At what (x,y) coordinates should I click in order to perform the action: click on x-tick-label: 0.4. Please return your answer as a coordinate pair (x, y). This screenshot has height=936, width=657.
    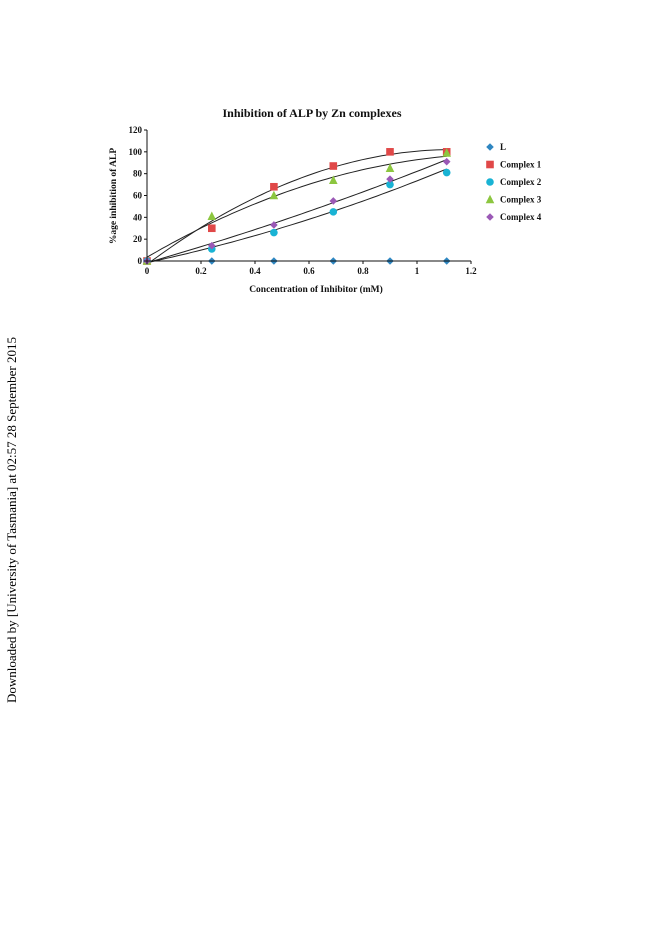
    Looking at the image, I should click on (255, 271).